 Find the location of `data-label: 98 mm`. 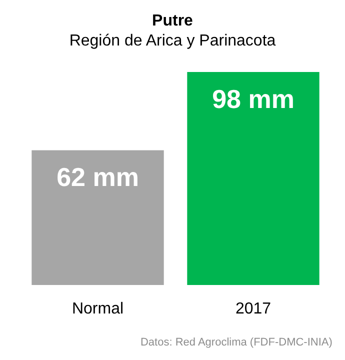

data-label: 98 mm is located at coordinates (253, 99).